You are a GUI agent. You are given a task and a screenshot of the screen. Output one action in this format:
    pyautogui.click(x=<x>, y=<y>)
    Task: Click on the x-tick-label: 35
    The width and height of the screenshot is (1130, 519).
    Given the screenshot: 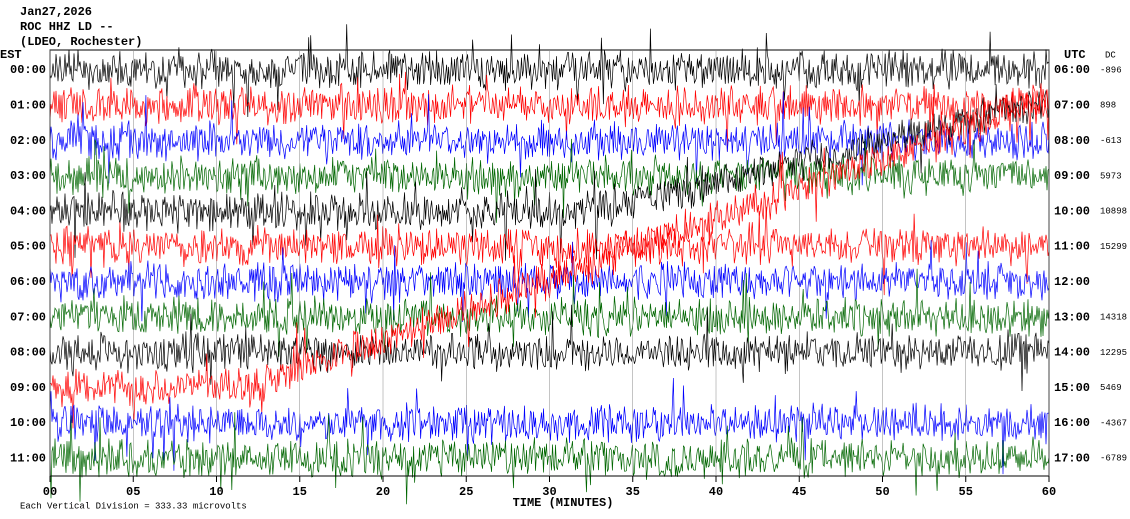 What is the action you would take?
    pyautogui.click(x=633, y=492)
    